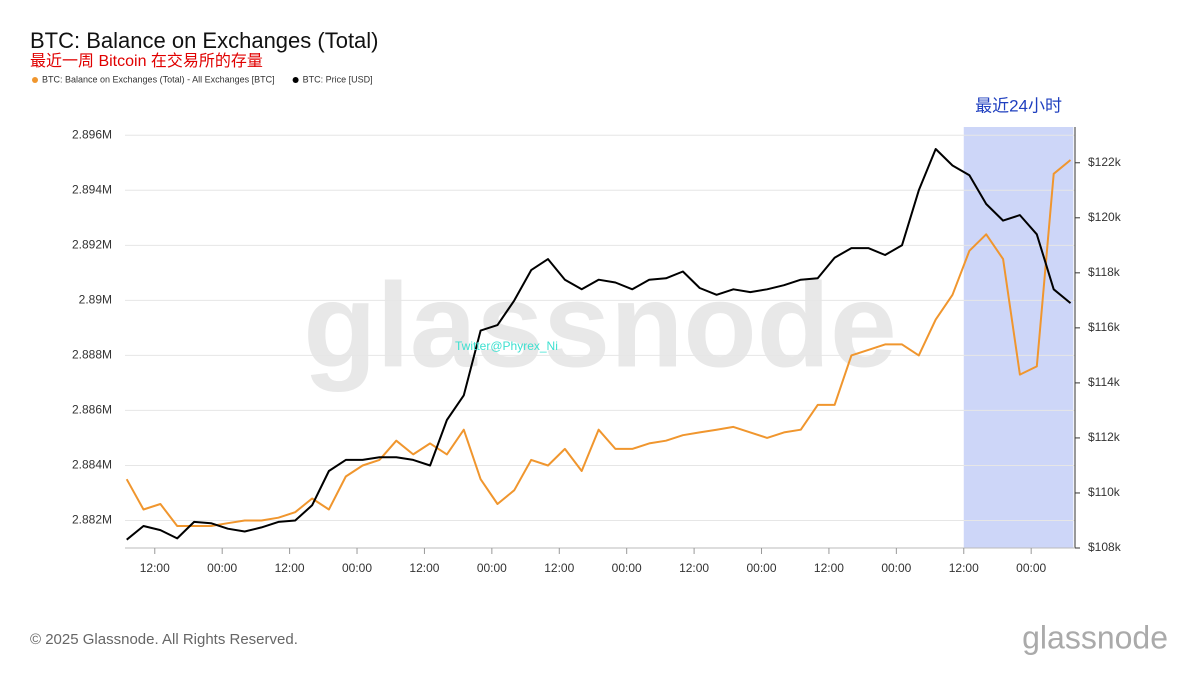 Image resolution: width=1200 pixels, height=675 pixels. Describe the element at coordinates (338, 79) in the screenshot. I see `legend-label: BTC: Price [USD]` at that location.